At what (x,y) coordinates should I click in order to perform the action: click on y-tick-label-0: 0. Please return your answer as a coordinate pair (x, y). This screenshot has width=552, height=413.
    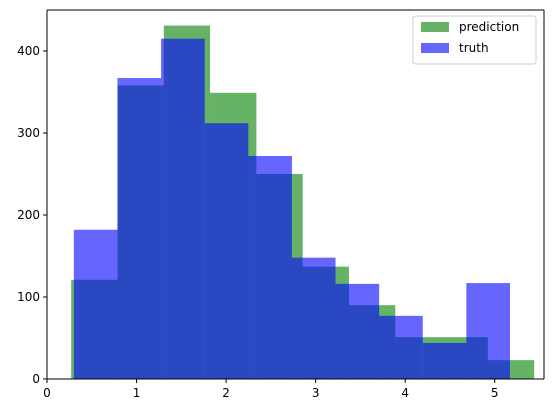
    Looking at the image, I should click on (36, 379).